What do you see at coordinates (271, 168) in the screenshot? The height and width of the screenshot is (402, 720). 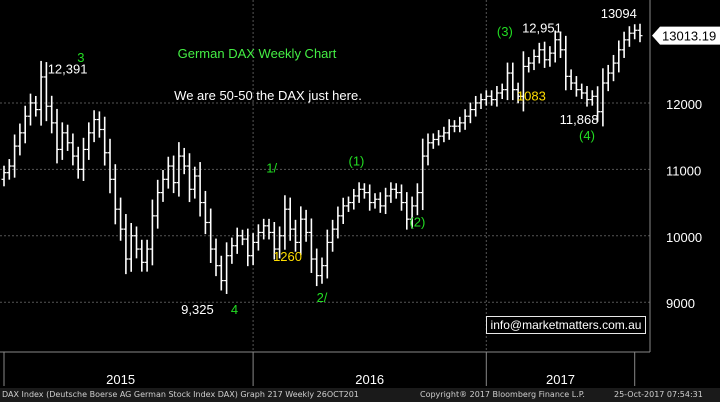 I see `annotation-label: 1/` at bounding box center [271, 168].